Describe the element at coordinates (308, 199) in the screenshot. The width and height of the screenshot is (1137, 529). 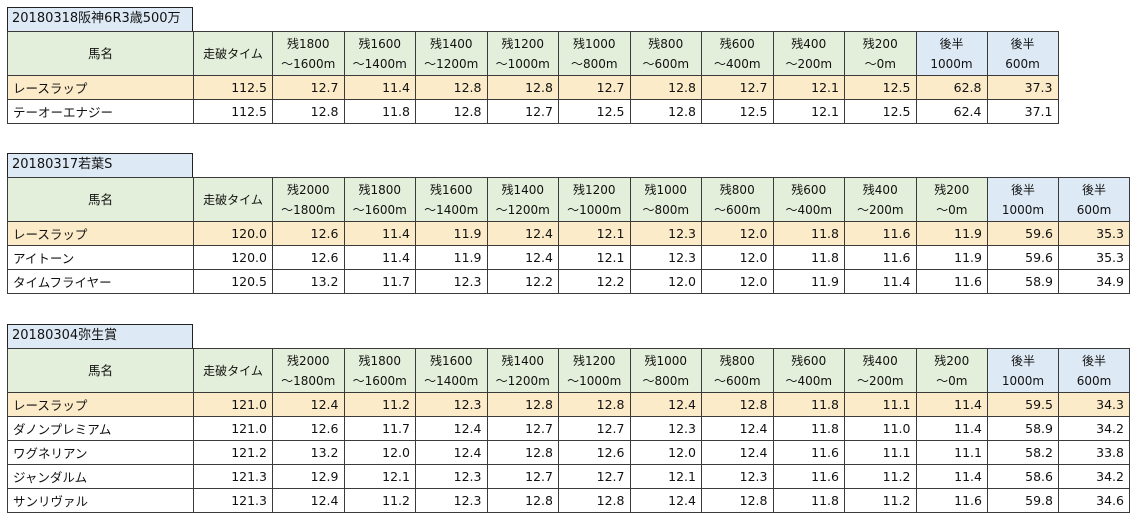
I see `column-header-split: 残2000 ～1800m` at that location.